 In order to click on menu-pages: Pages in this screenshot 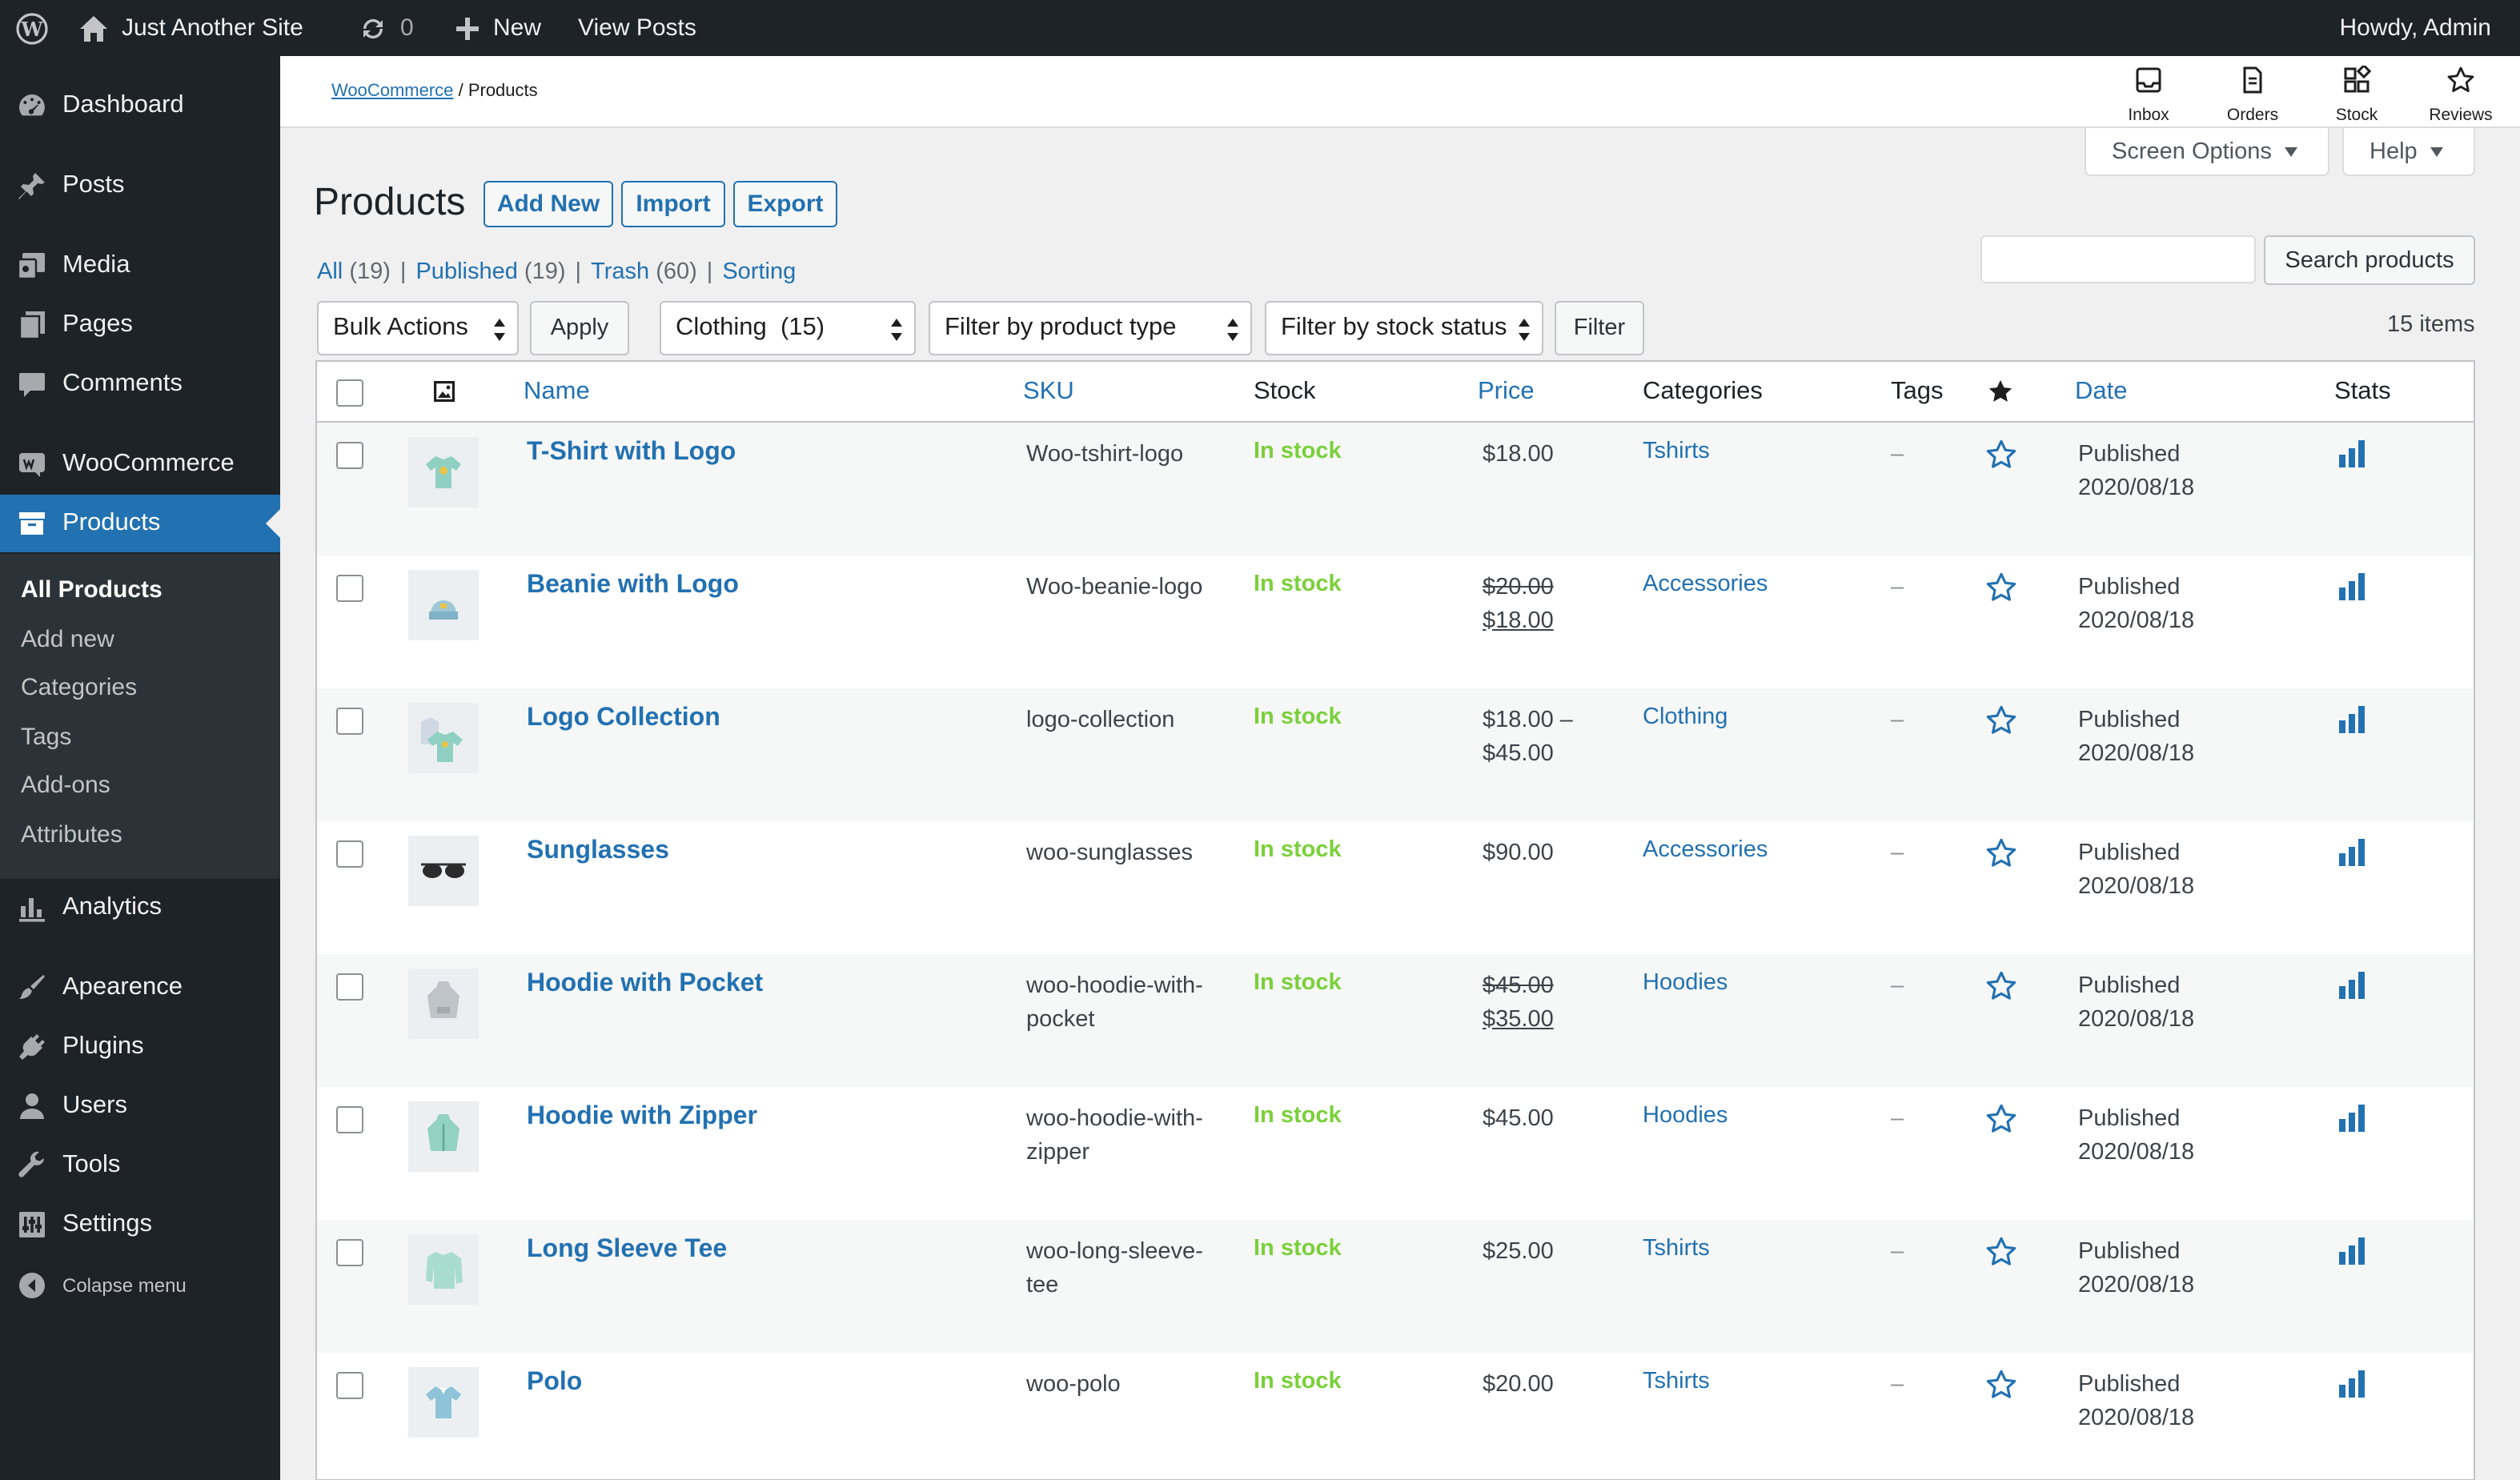, I will do `click(140, 325)`.